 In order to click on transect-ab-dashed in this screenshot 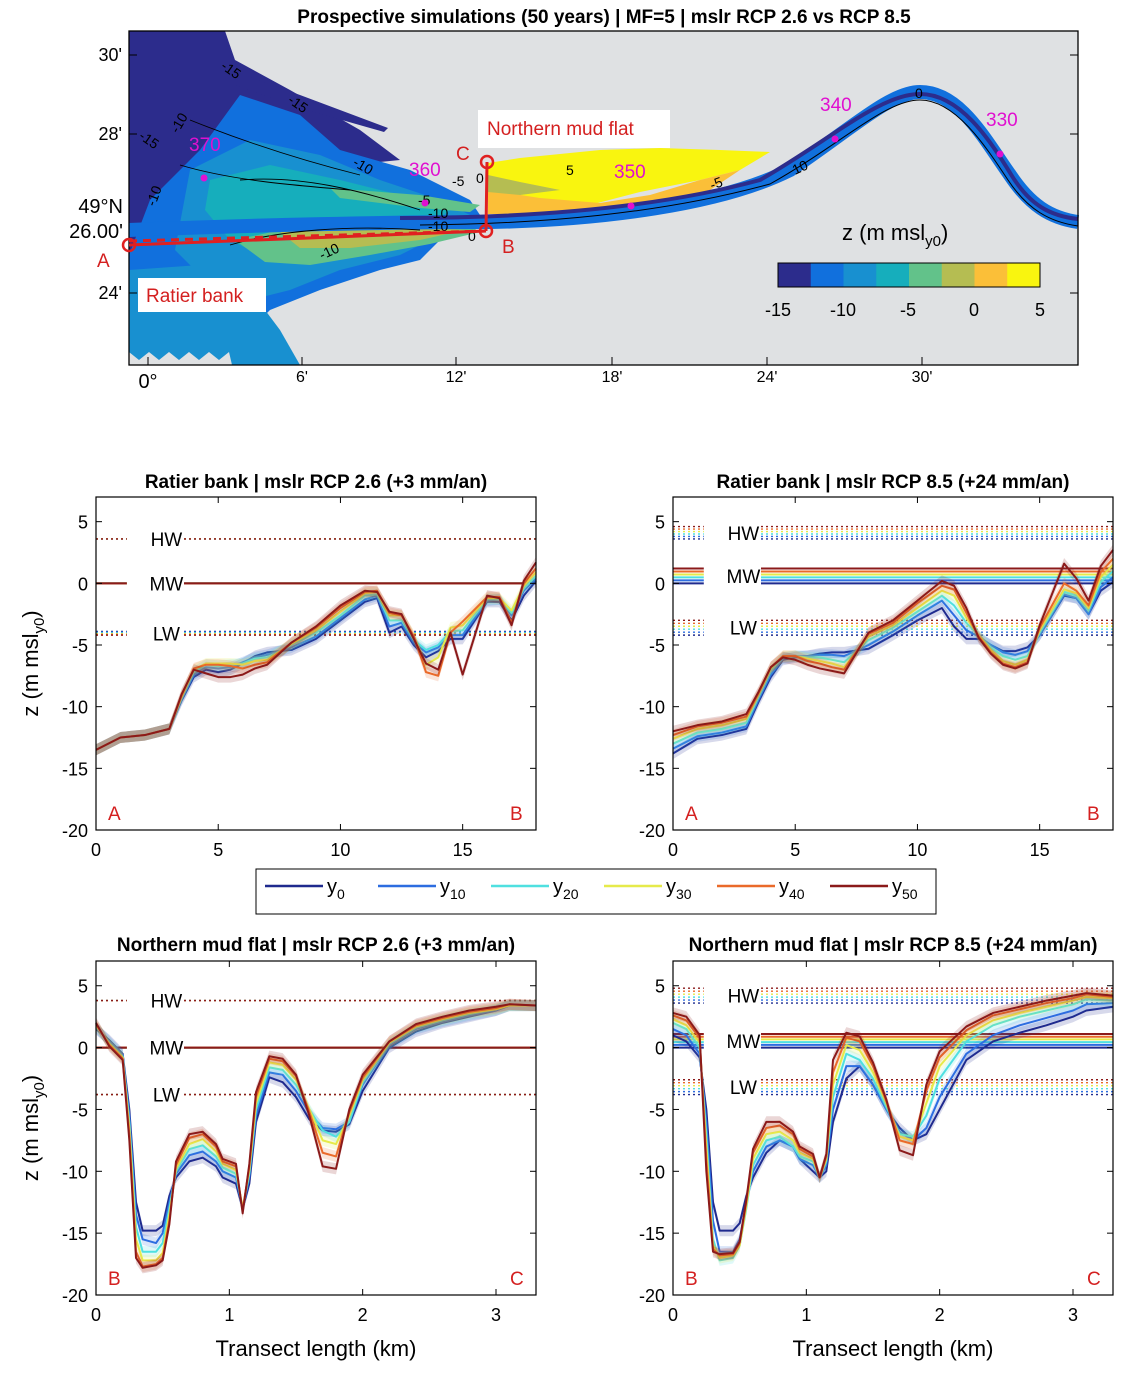, I will do `click(307, 236)`.